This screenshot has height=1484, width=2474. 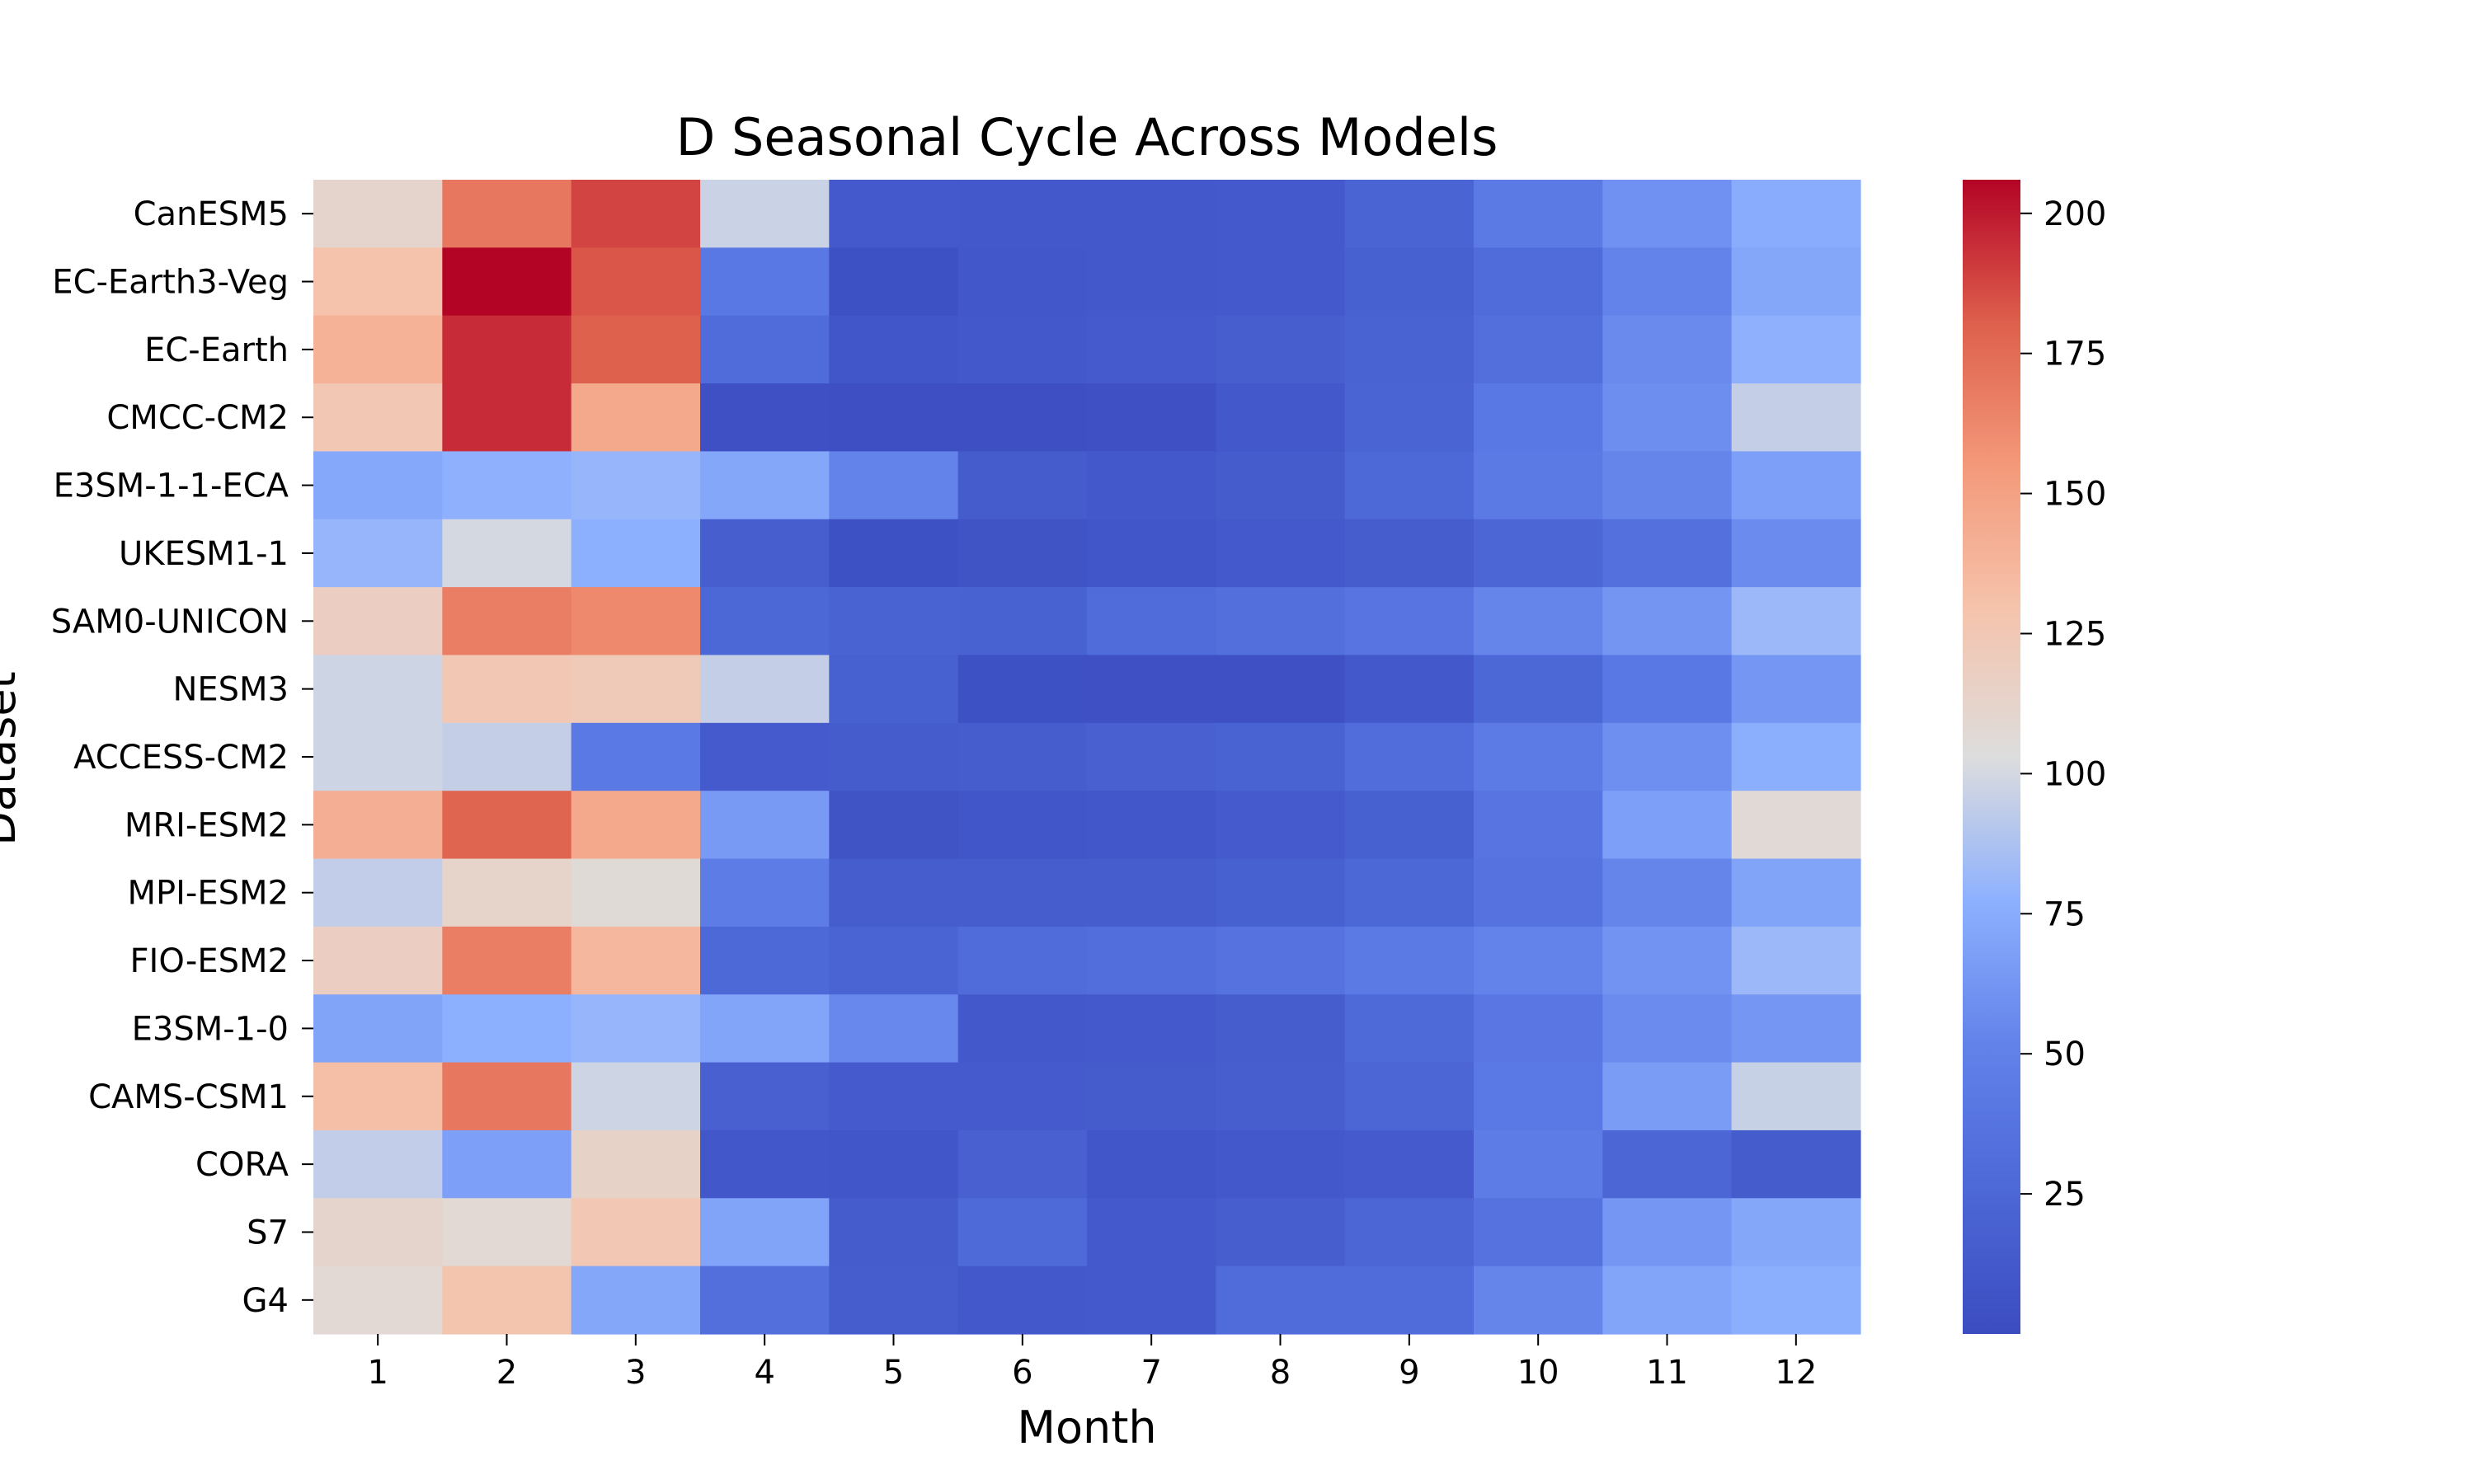 What do you see at coordinates (197, 418) in the screenshot?
I see `y-tick-label: CMCC-CM2` at bounding box center [197, 418].